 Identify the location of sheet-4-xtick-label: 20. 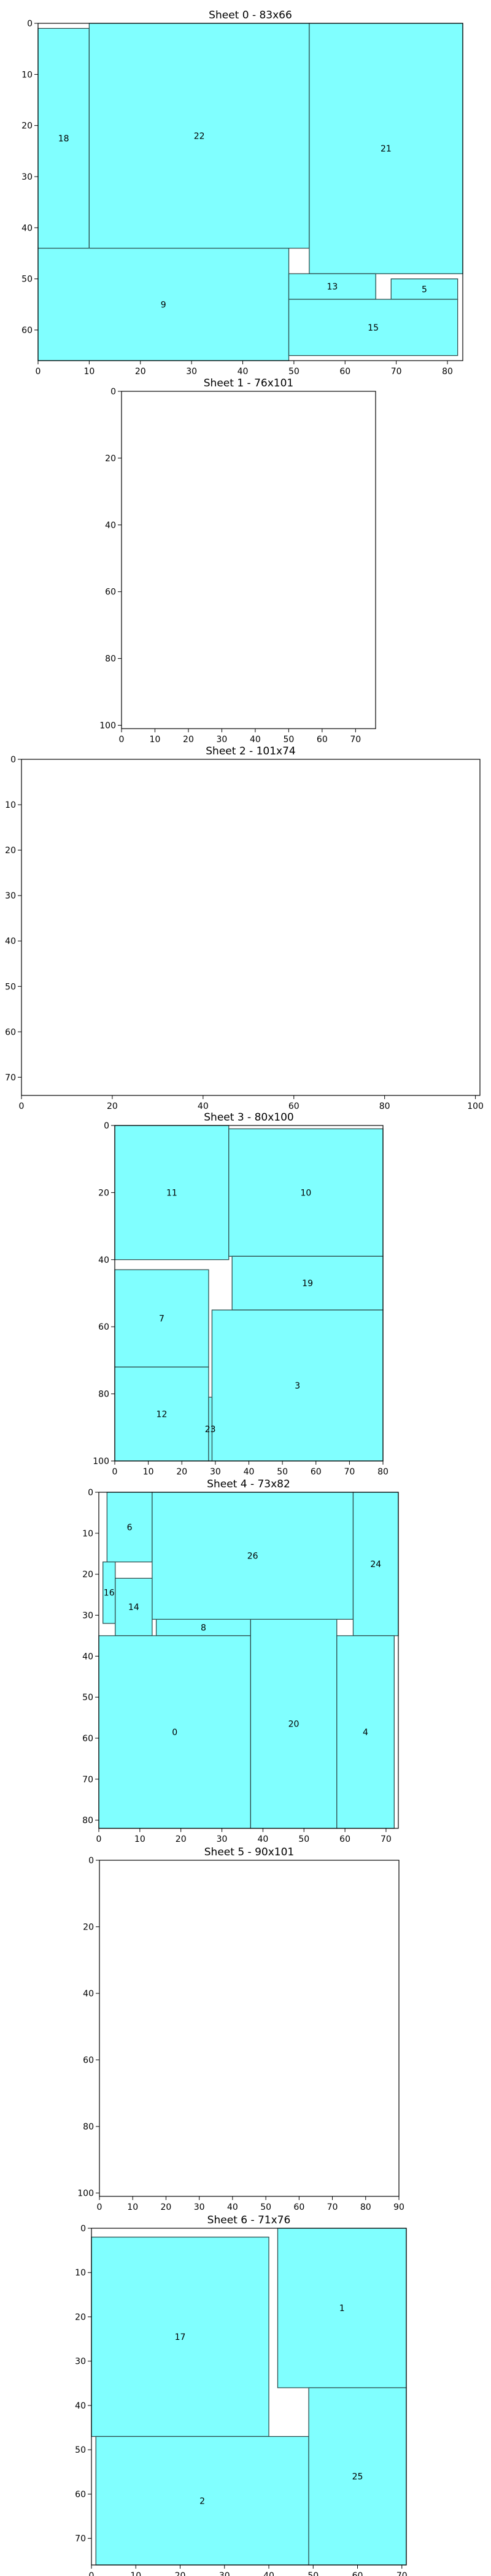
(181, 1839).